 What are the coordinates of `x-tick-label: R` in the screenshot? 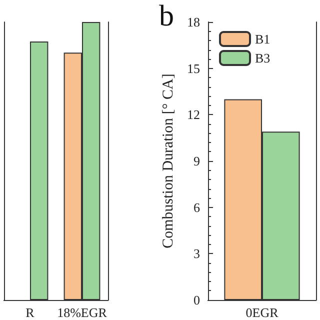 It's located at (30, 312).